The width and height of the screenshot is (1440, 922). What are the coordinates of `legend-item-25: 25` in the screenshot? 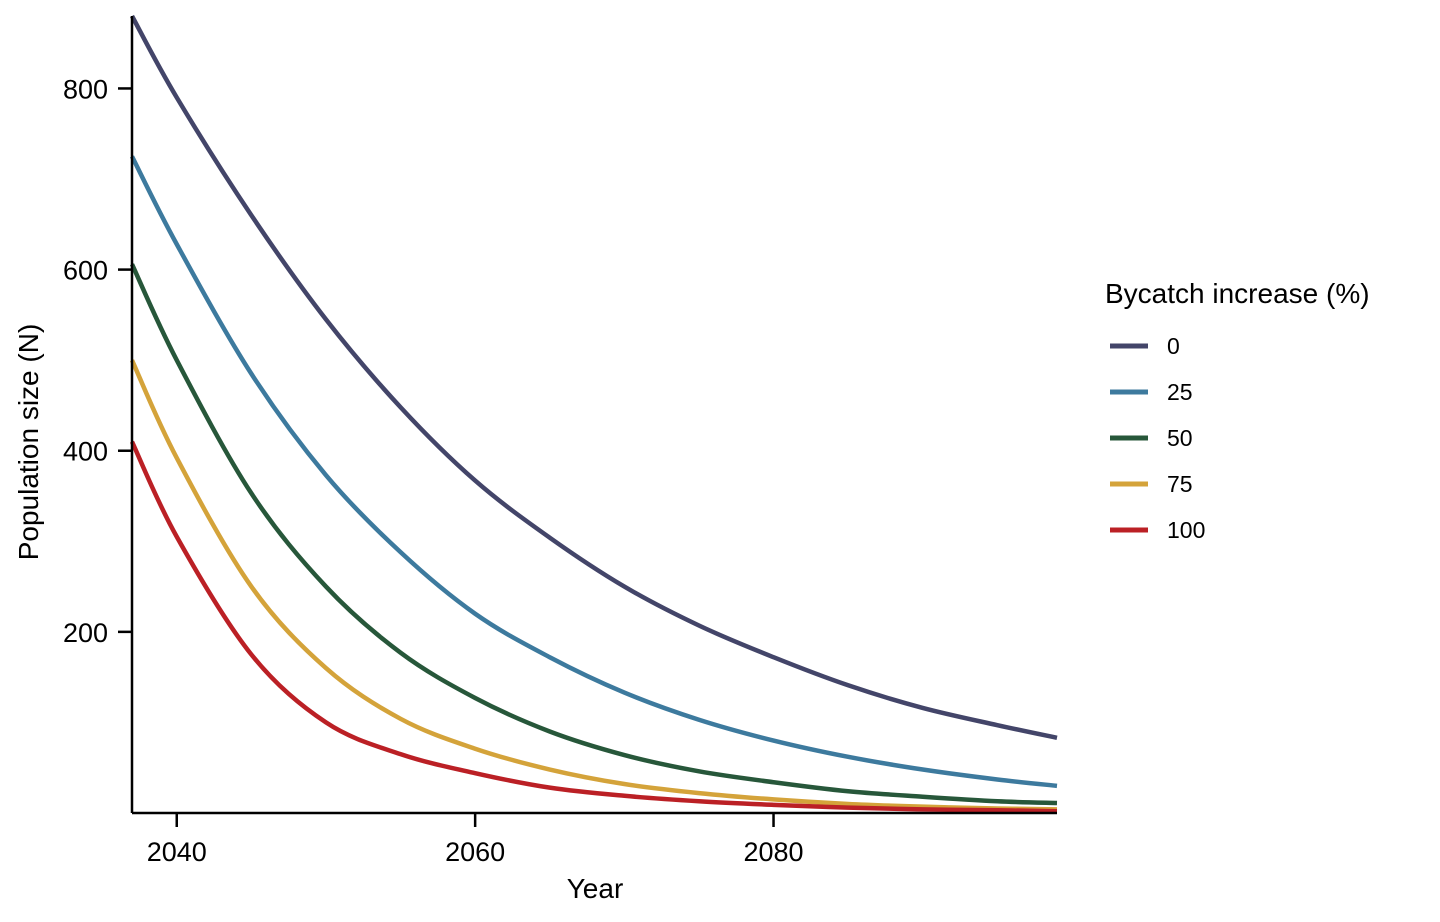 It's located at (1151, 392).